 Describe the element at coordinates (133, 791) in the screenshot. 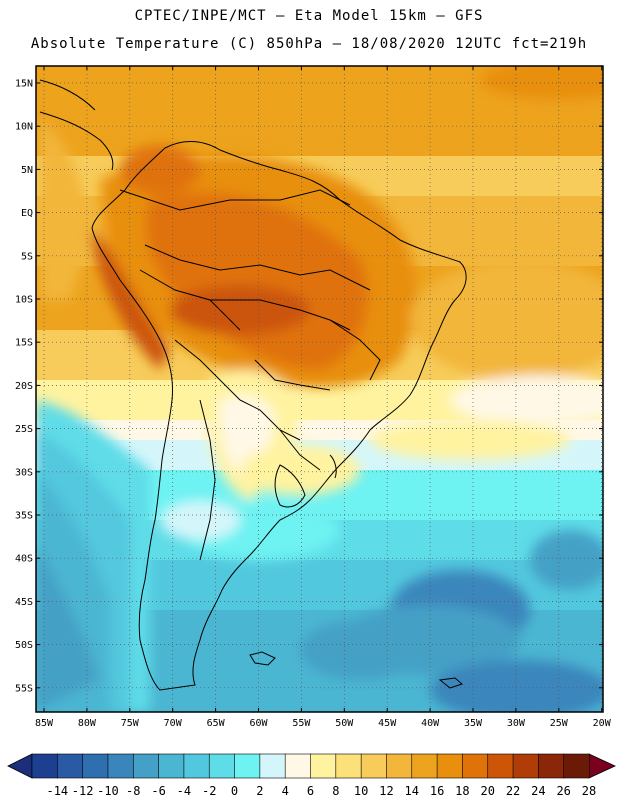

I see `colorbar-label: -8` at that location.